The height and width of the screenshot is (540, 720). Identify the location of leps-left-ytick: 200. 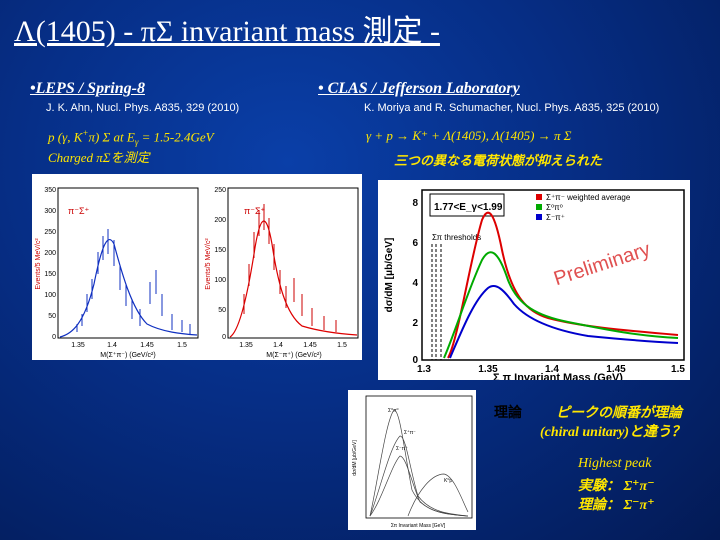
(50, 253).